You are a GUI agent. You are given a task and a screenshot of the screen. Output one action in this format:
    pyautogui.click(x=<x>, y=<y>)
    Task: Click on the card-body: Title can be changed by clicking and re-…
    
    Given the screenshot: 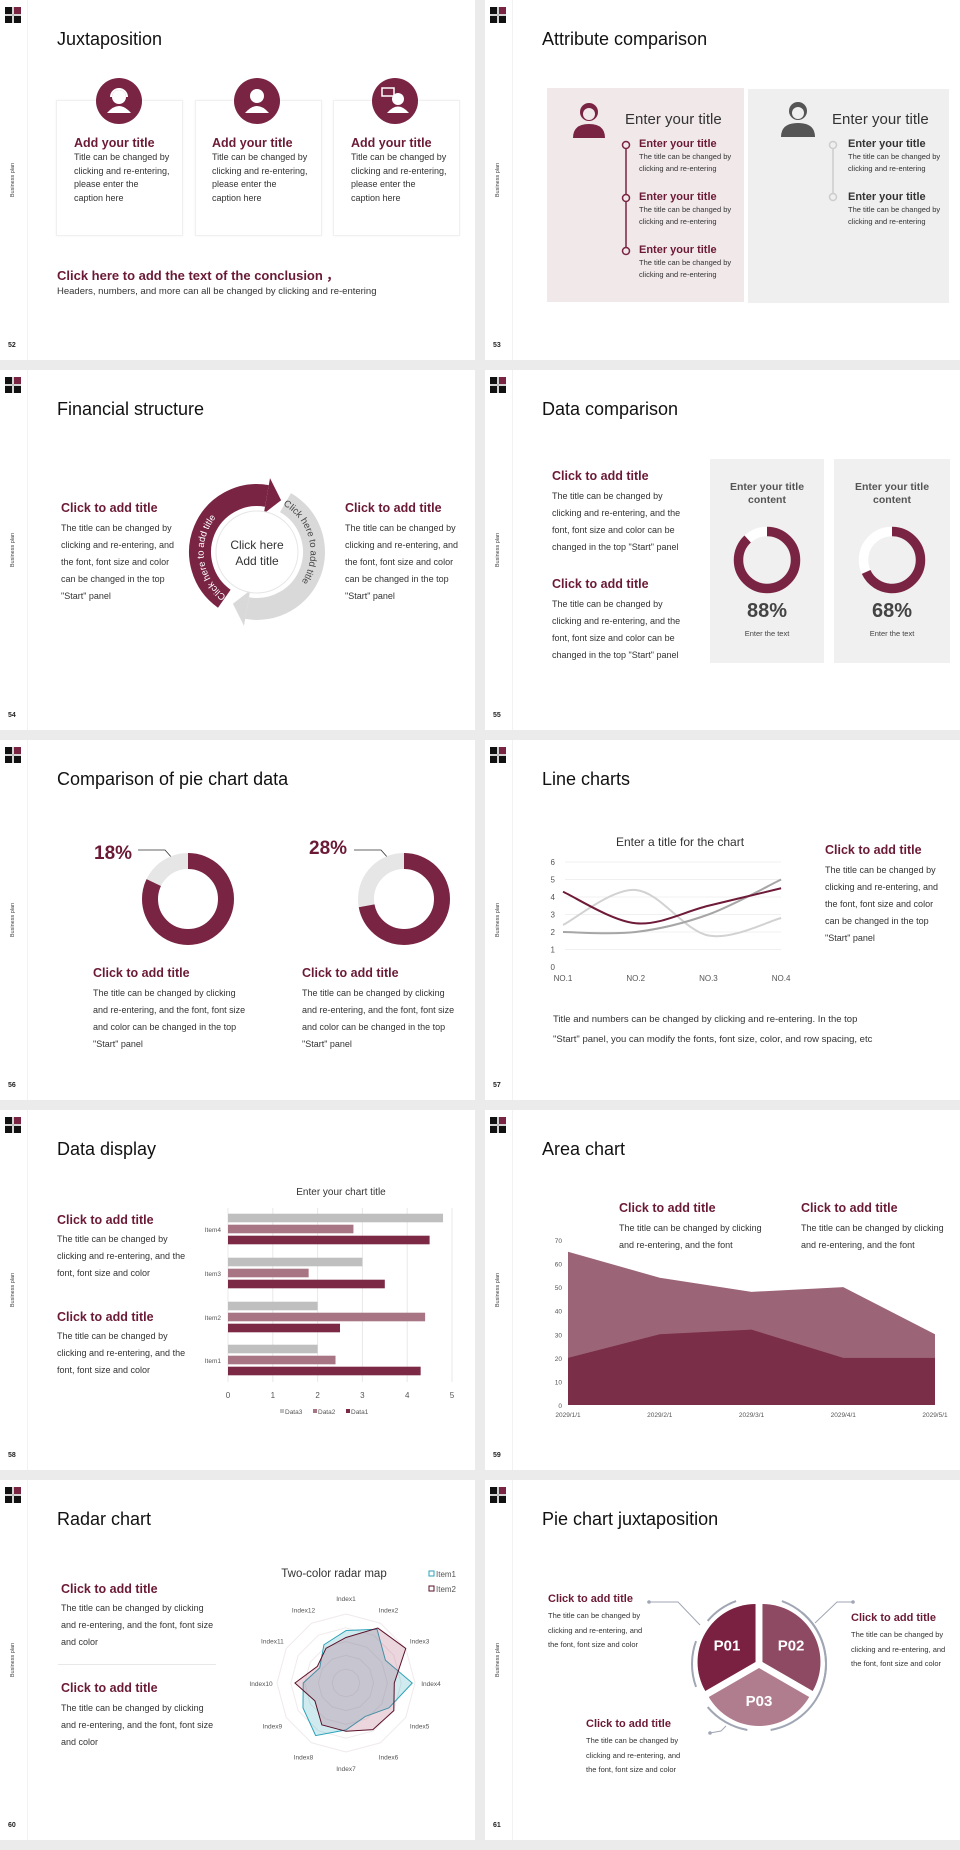 What is the action you would take?
    pyautogui.click(x=122, y=177)
    